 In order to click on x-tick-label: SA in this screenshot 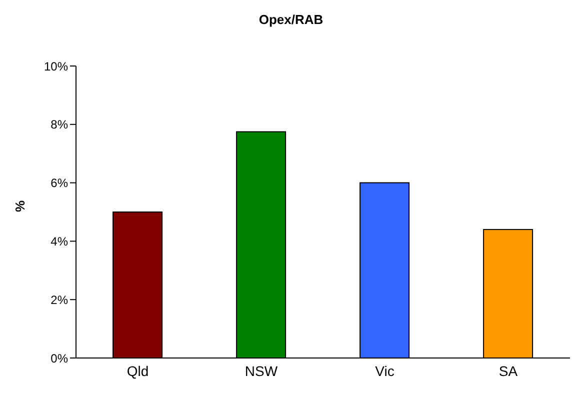, I will do `click(508, 370)`.